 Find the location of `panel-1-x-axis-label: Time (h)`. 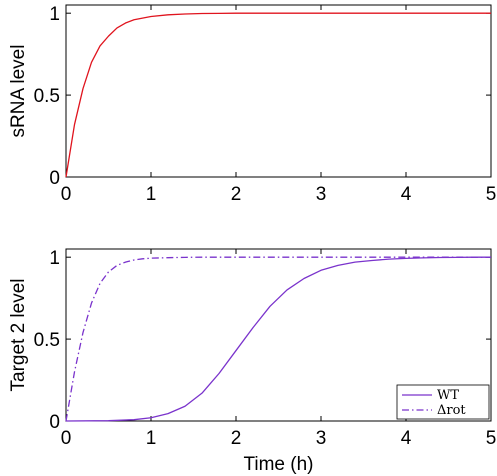

panel-1-x-axis-label: Time (h) is located at coordinates (278, 464).